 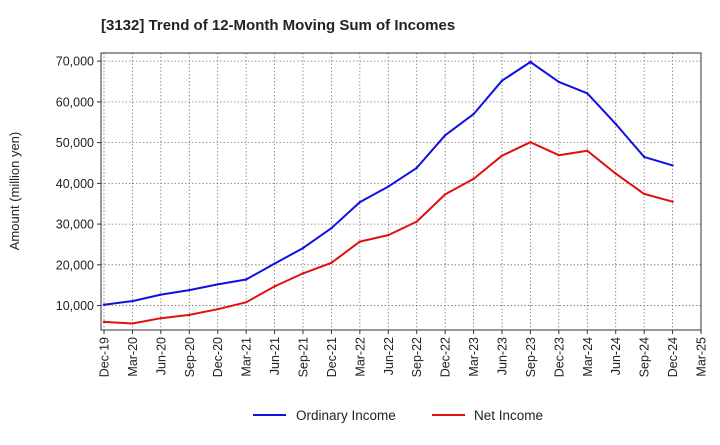 I want to click on legend-label-1: Net Income, so click(x=508, y=415).